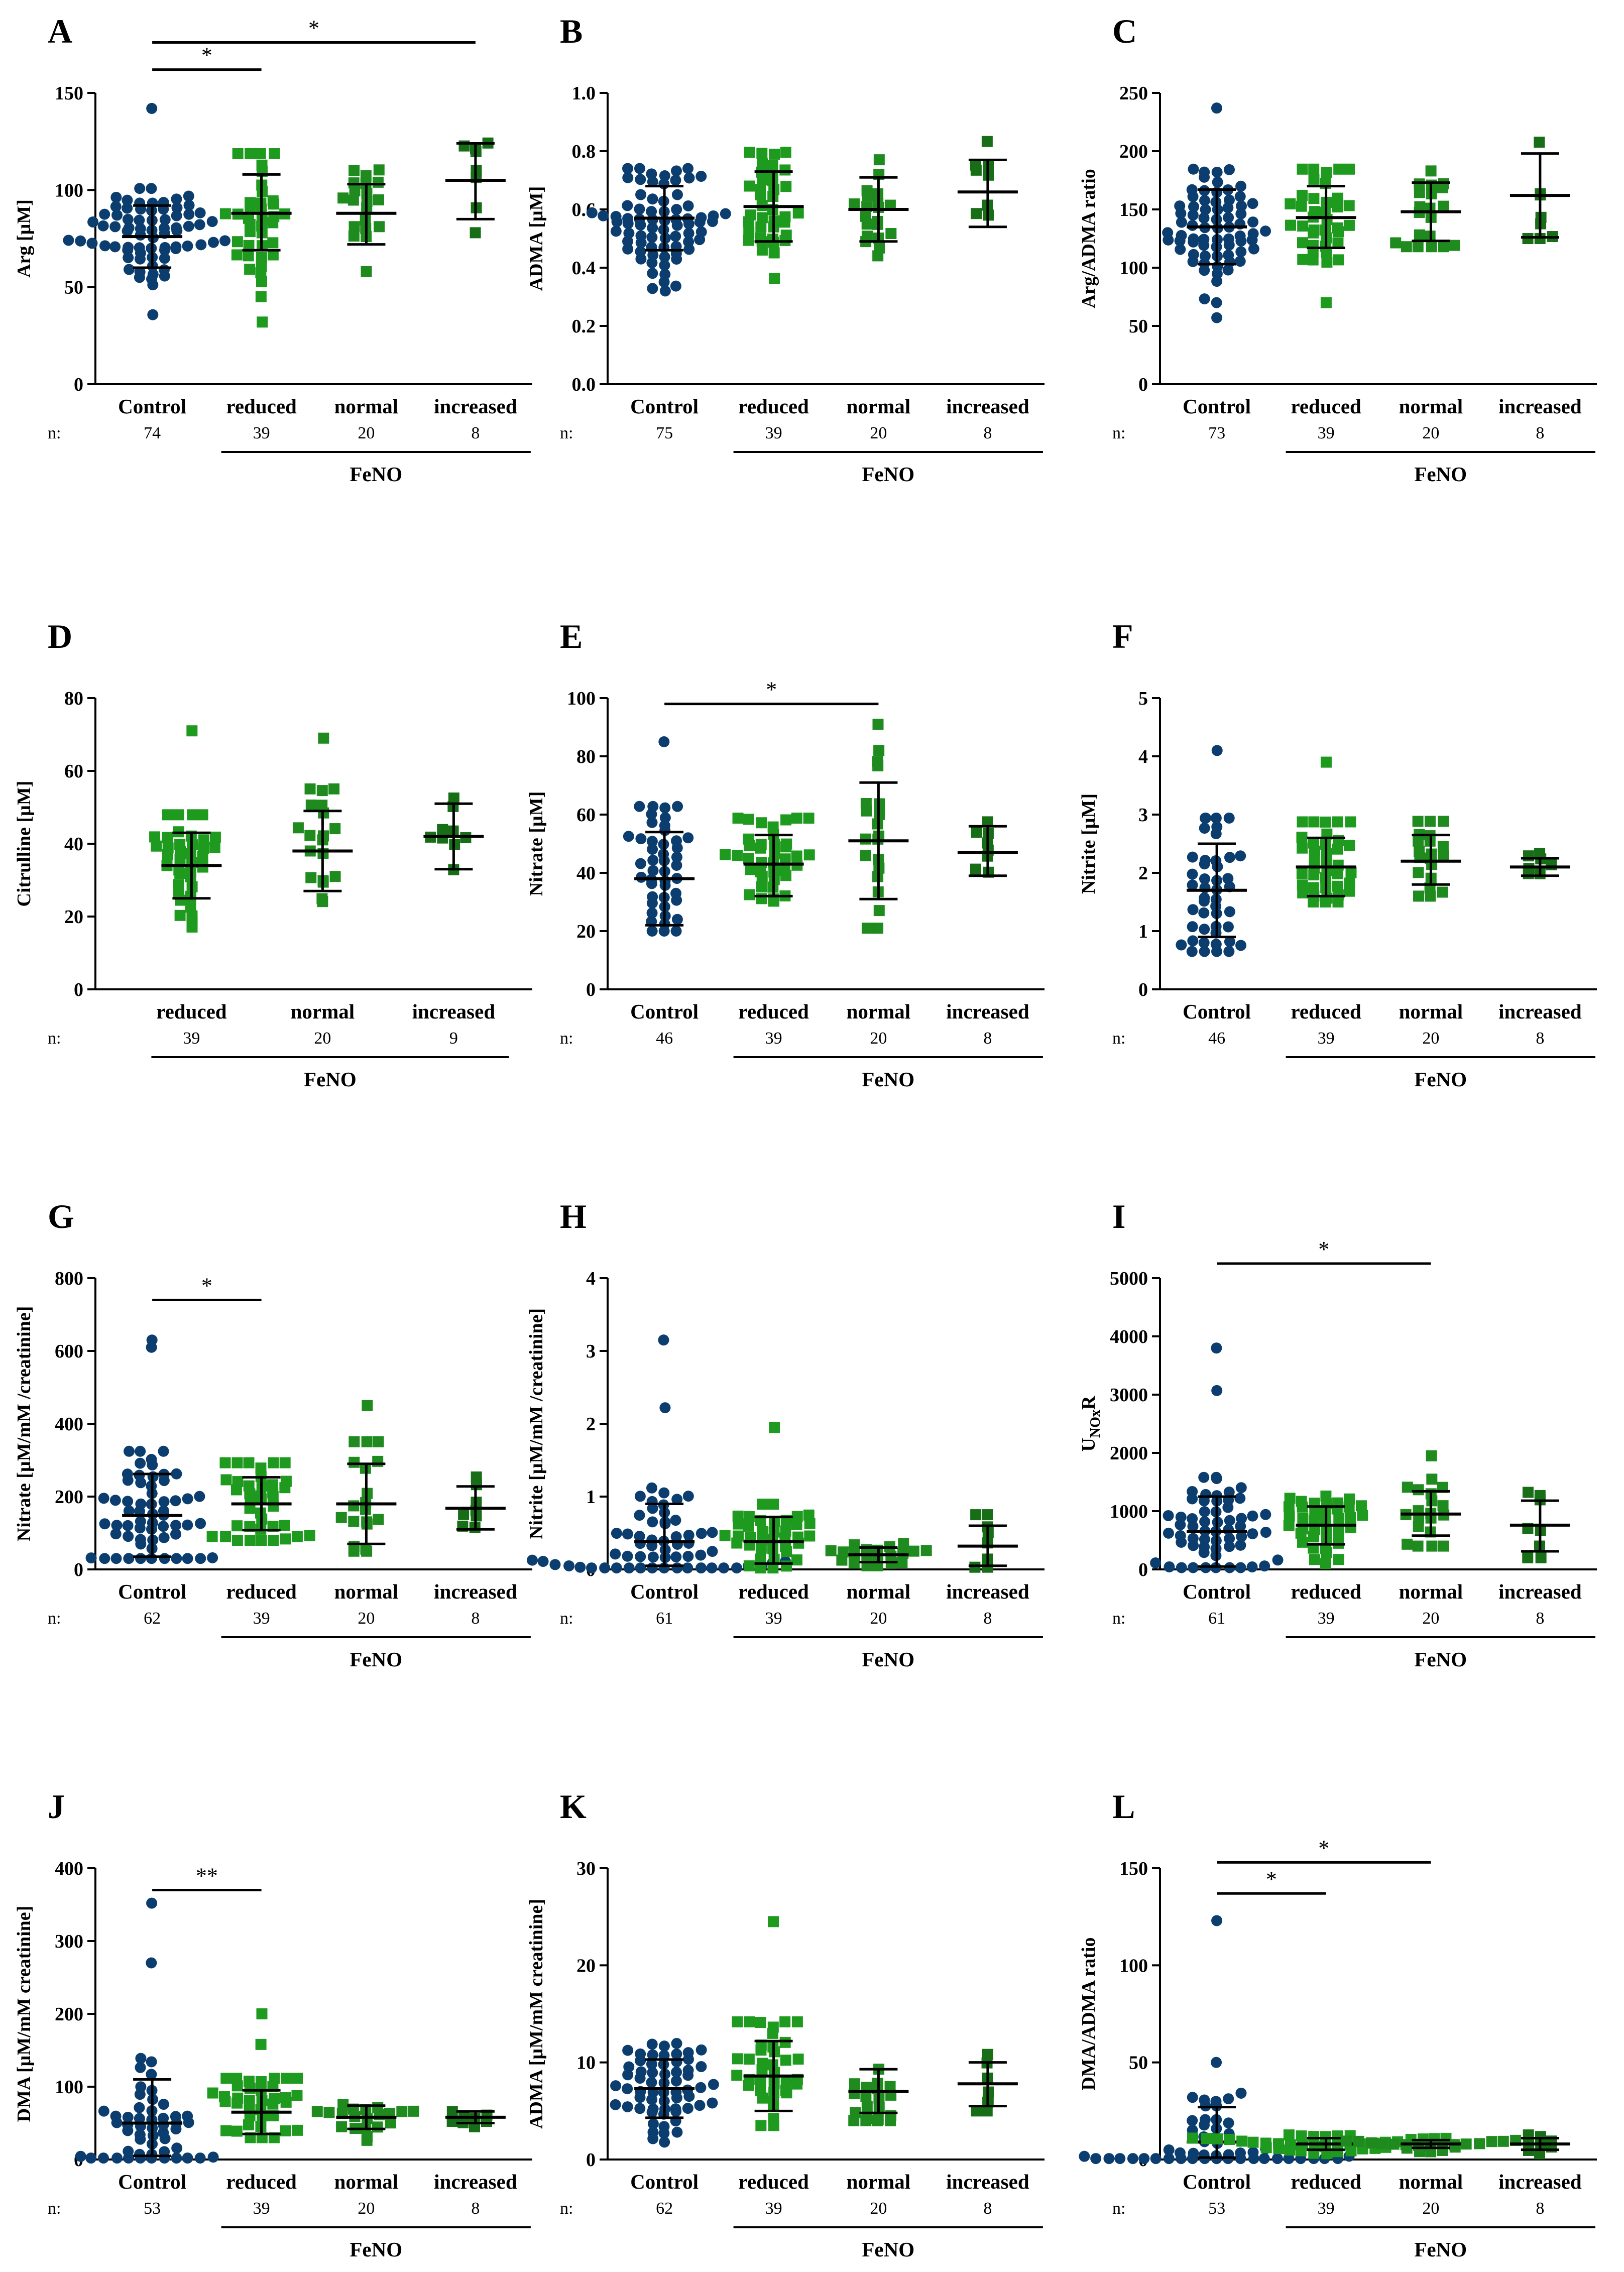 The width and height of the screenshot is (1624, 2272). What do you see at coordinates (584, 268) in the screenshot?
I see `y-tick-label: 0.4` at bounding box center [584, 268].